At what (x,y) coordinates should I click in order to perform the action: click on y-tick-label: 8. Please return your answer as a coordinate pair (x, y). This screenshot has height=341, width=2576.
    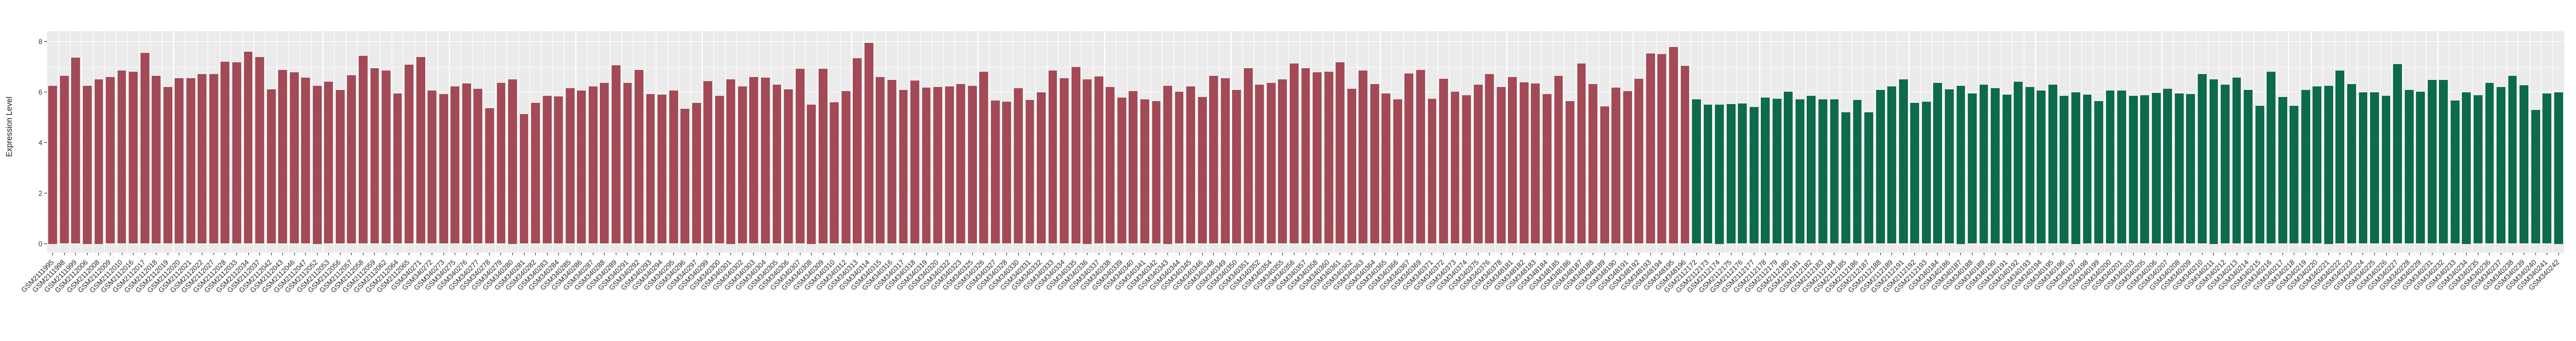
    Looking at the image, I should click on (40, 42).